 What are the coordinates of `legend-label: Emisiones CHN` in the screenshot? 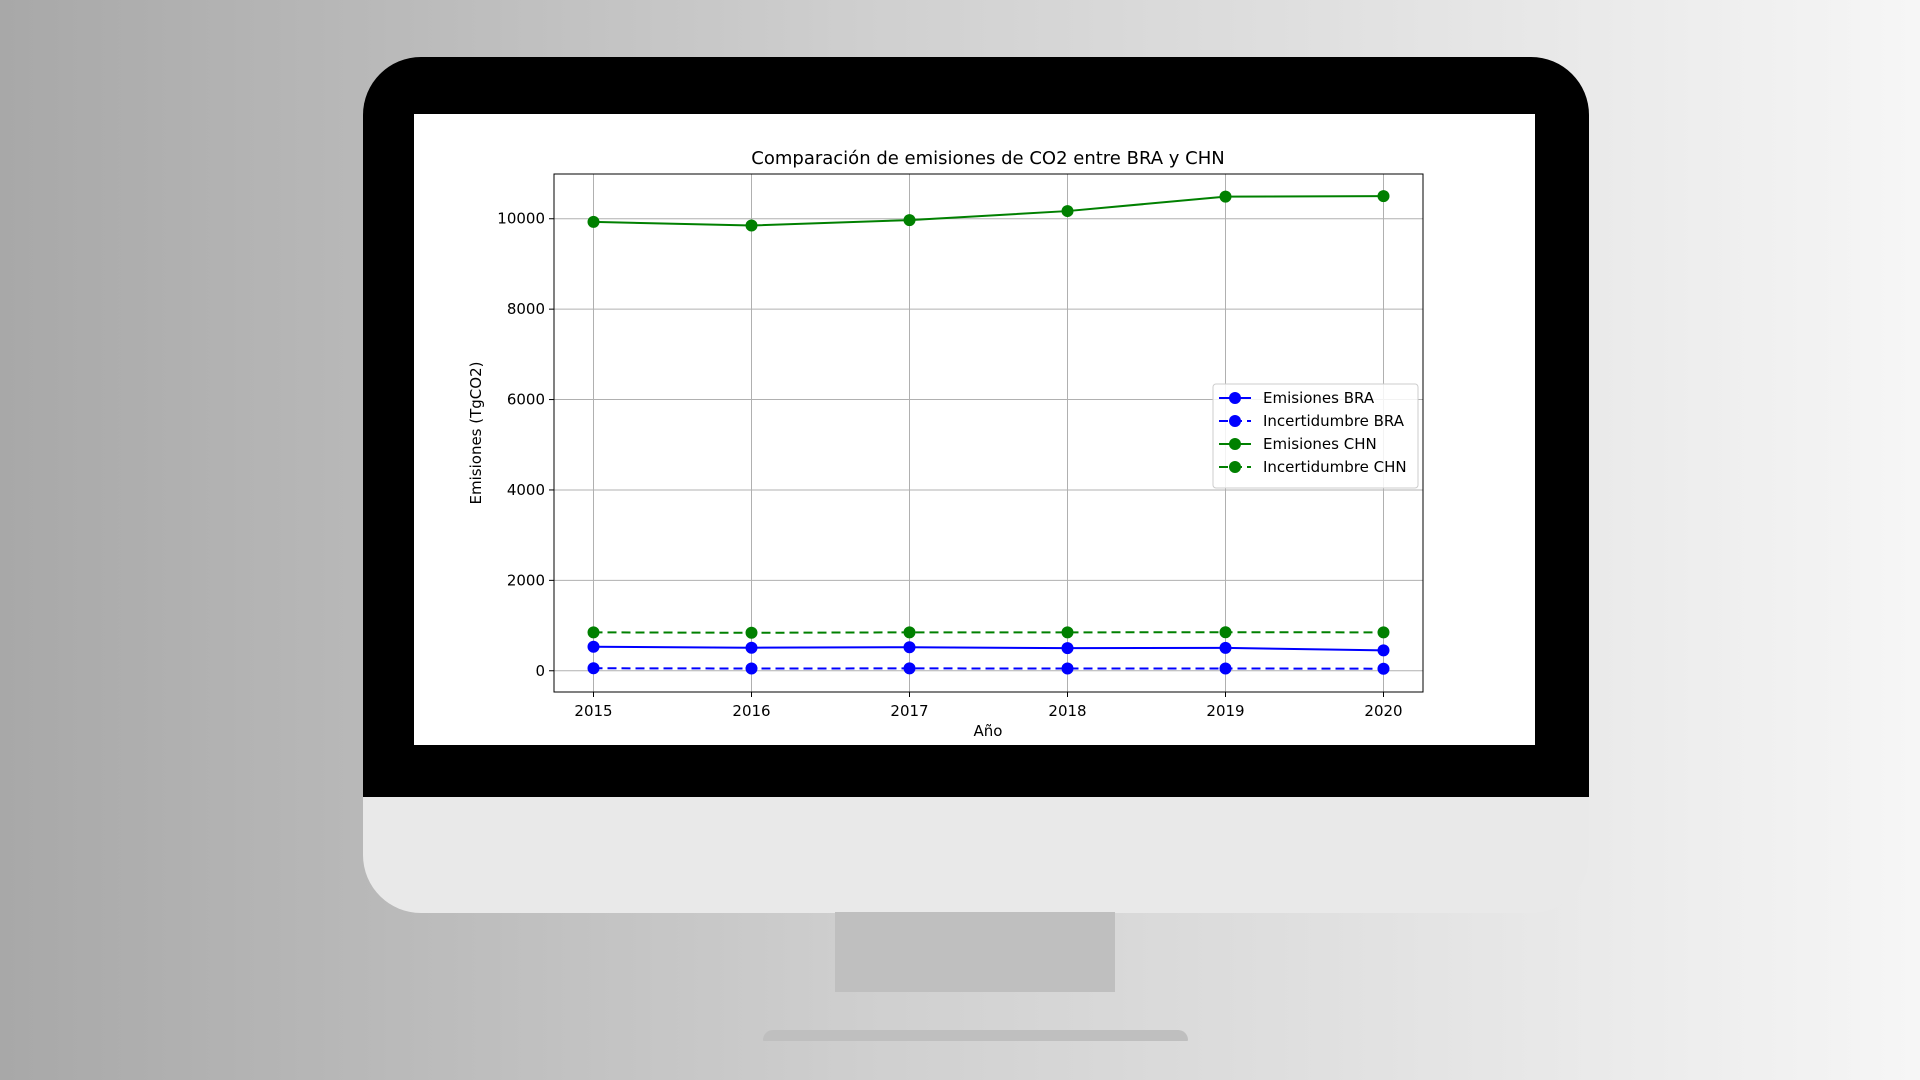 It's located at (1320, 444).